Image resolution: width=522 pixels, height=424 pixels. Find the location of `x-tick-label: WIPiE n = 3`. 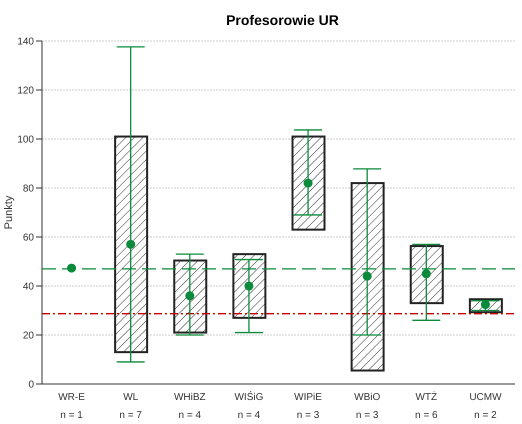

x-tick-label: WIPiE n = 3 is located at coordinates (308, 406).